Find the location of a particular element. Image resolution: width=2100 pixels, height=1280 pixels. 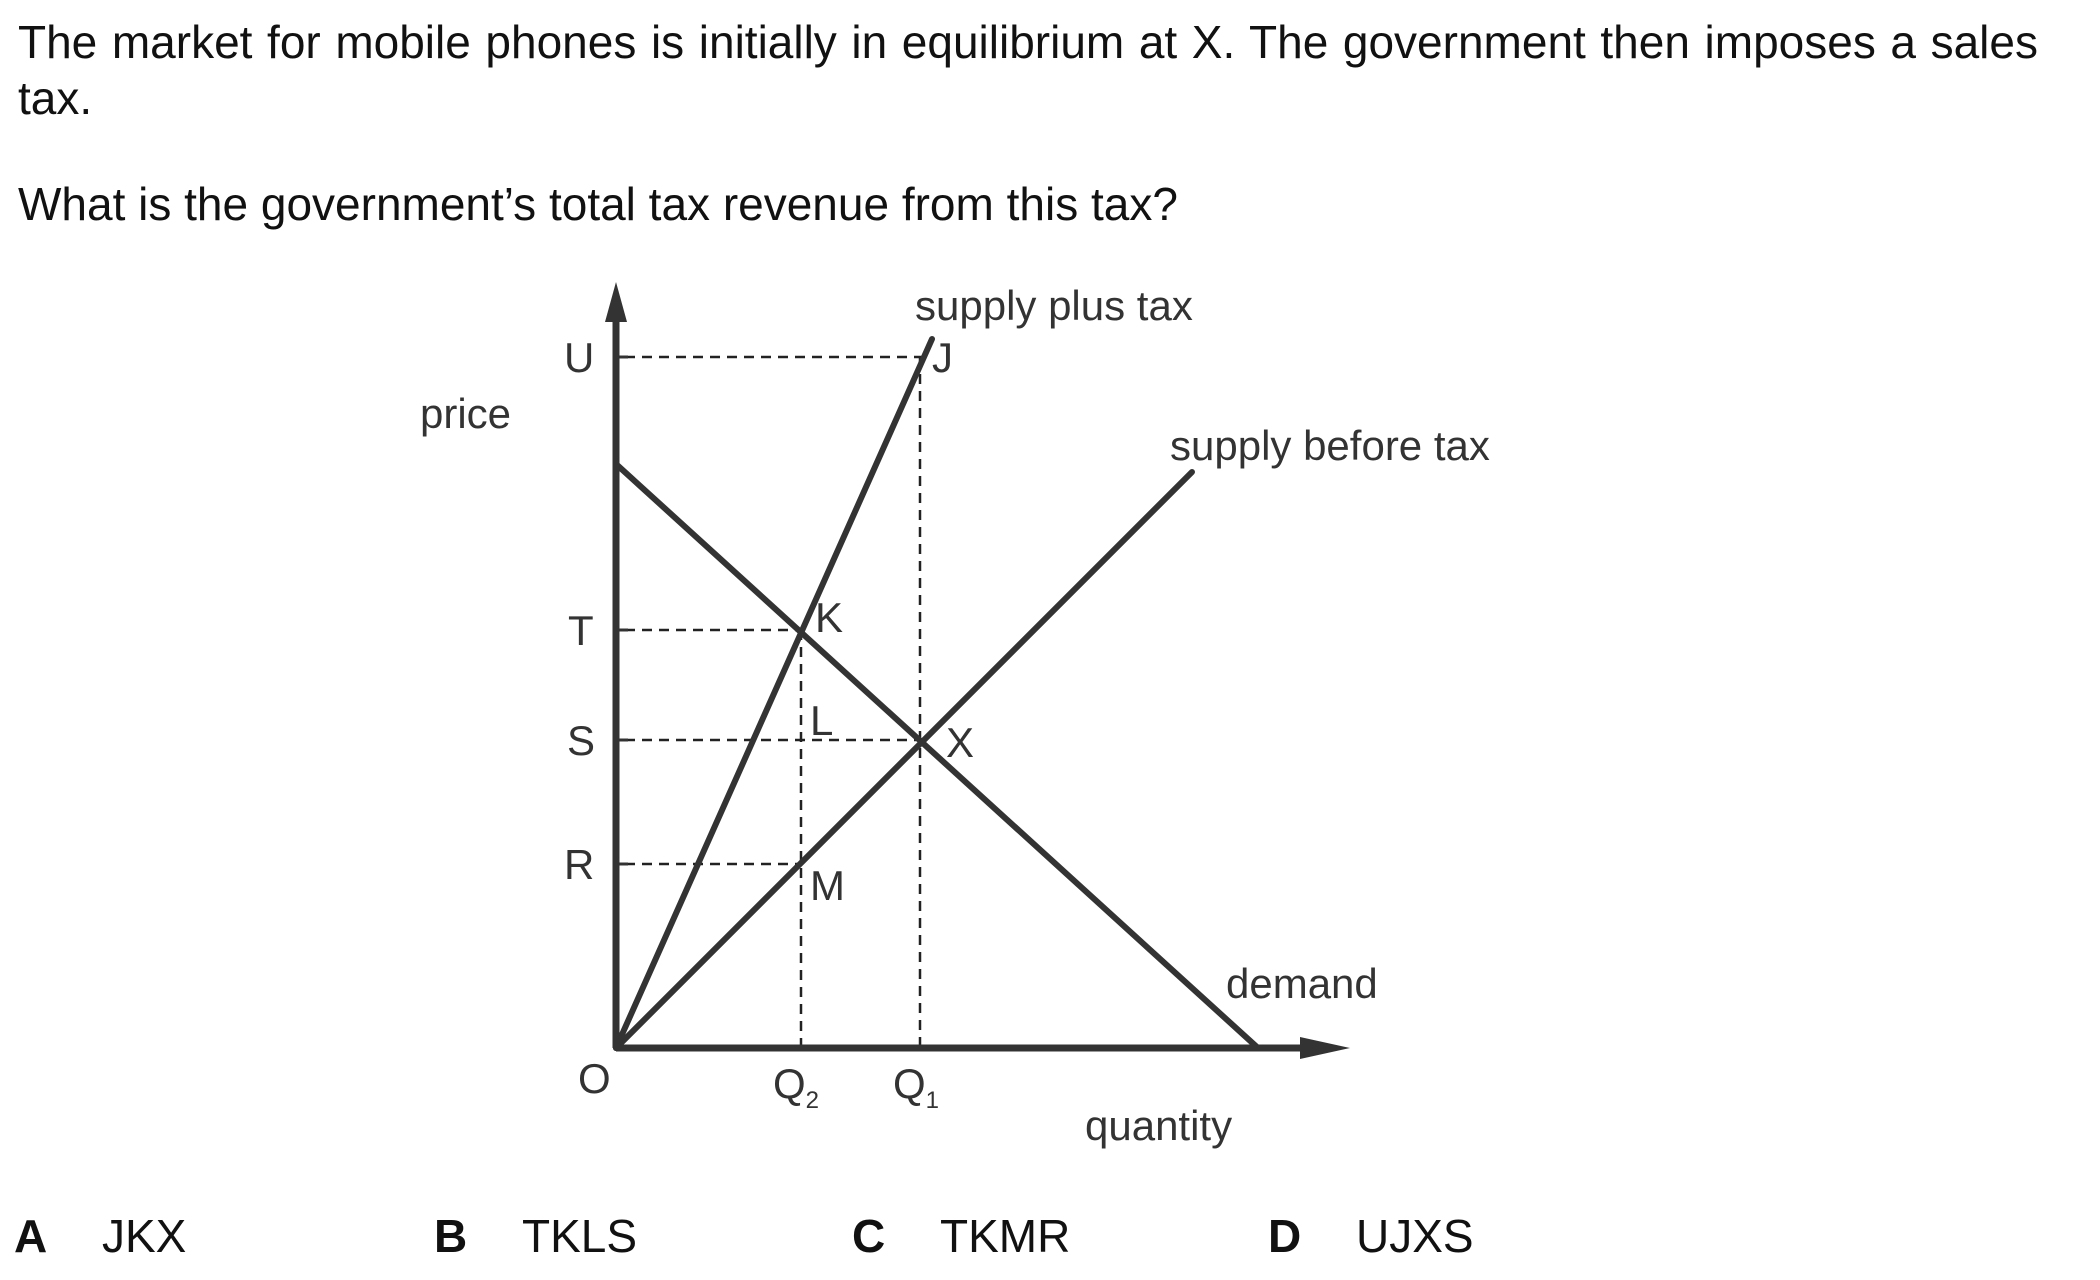

price-label-t: T is located at coordinates (581, 630).